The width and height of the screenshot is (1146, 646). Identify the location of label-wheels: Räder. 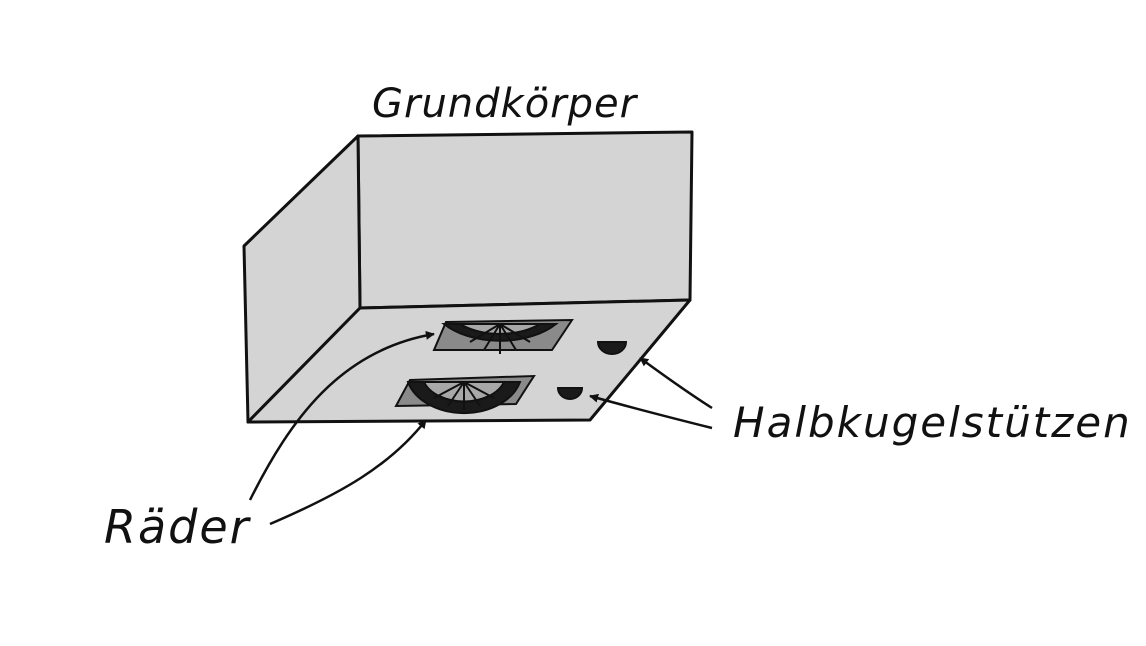
(177, 527).